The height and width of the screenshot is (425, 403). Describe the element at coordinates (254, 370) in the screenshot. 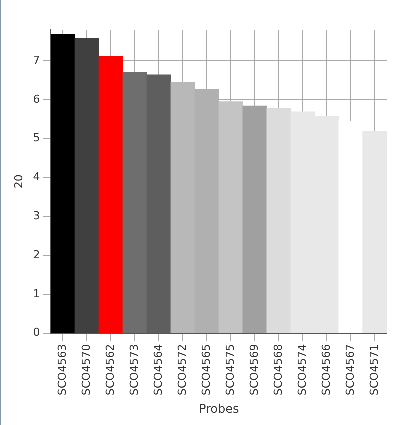

I see `x-tick-label: SCO4569` at that location.